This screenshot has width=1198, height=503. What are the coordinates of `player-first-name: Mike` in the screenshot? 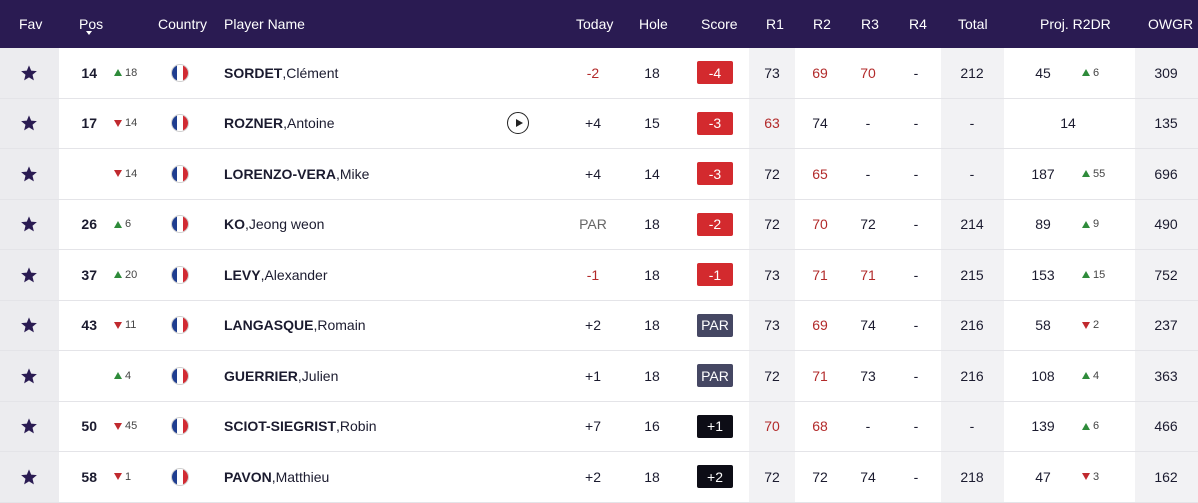 It's located at (354, 173).